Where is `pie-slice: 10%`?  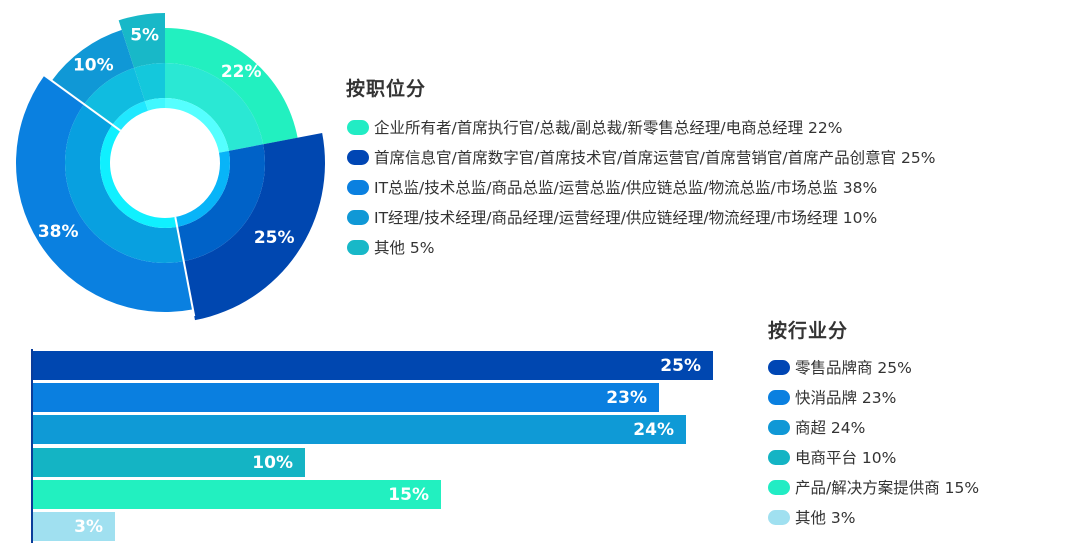 pie-slice: 10% is located at coordinates (100, 80).